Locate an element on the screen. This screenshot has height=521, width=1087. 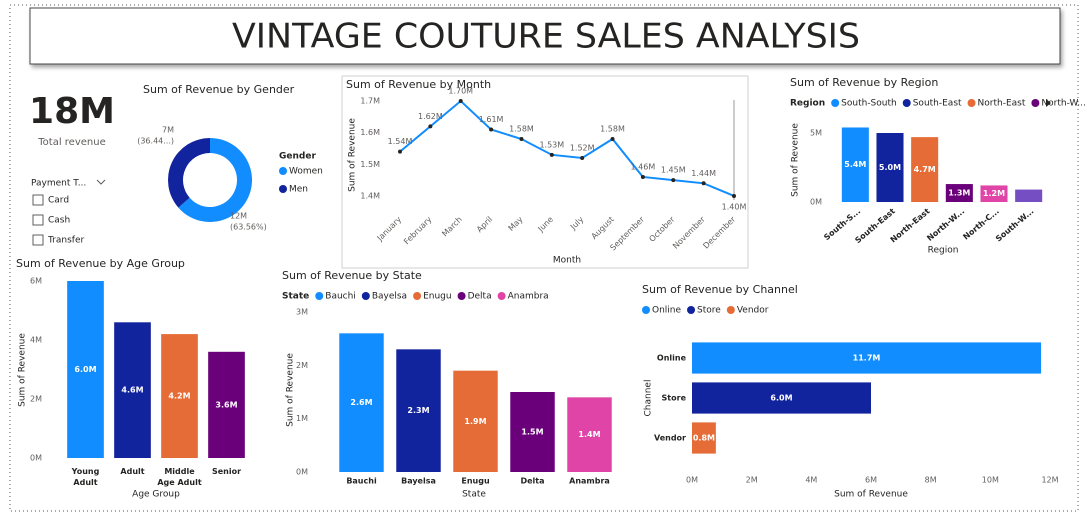
chart-title: Sum of Revenue by Region is located at coordinates (864, 82).